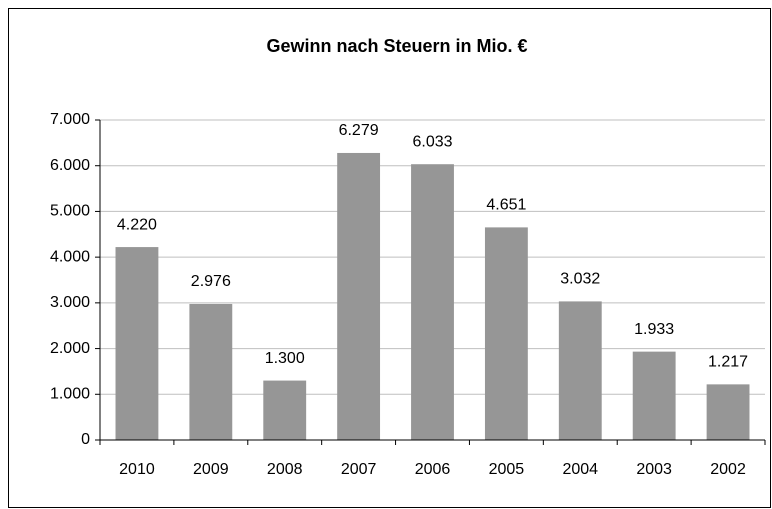 Image resolution: width=772 pixels, height=509 pixels. What do you see at coordinates (507, 469) in the screenshot?
I see `x-tick-label: 2005` at bounding box center [507, 469].